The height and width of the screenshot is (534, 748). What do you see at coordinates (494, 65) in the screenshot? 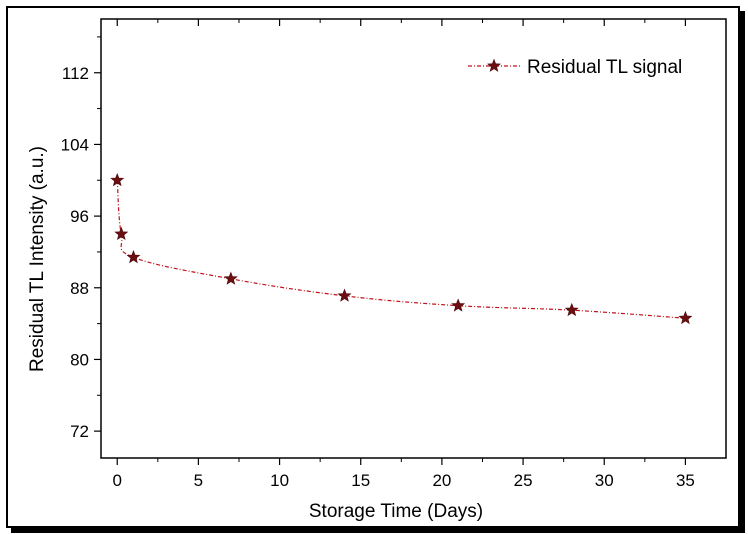
I see `legend-star-icon` at bounding box center [494, 65].